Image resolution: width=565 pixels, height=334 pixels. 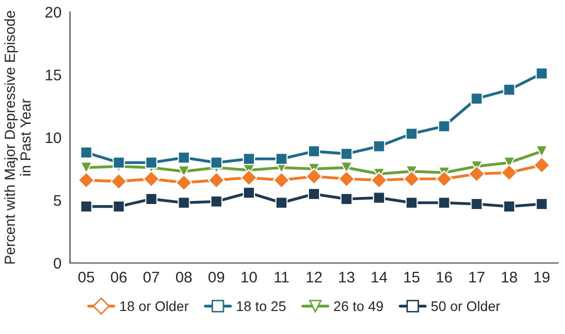 What do you see at coordinates (249, 277) in the screenshot?
I see `x-tick-label: 10` at bounding box center [249, 277].